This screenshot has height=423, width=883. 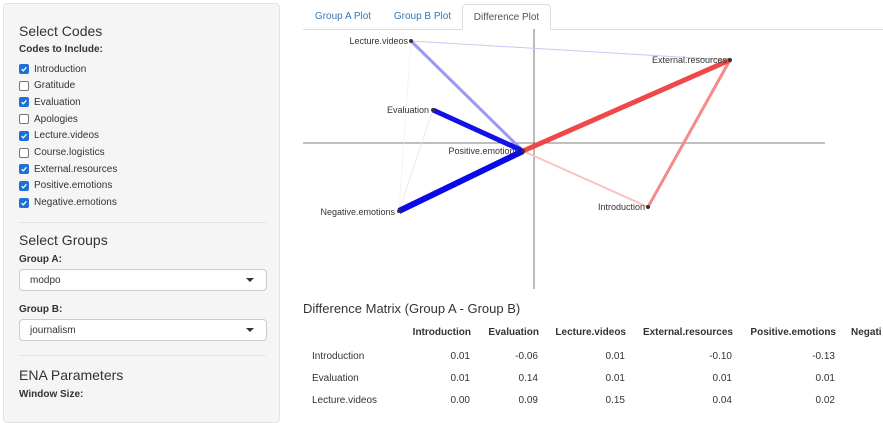 I want to click on node-evaluation, so click(x=433, y=110).